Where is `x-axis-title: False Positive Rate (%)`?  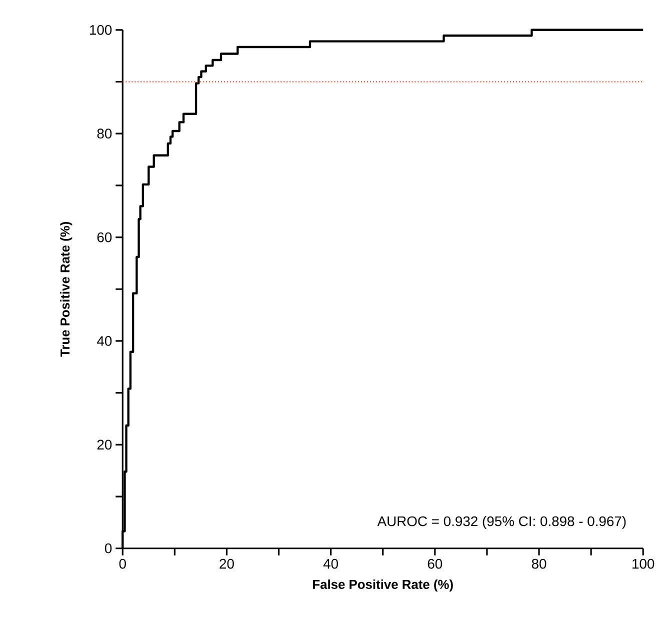
x-axis-title: False Positive Rate (%) is located at coordinates (383, 585).